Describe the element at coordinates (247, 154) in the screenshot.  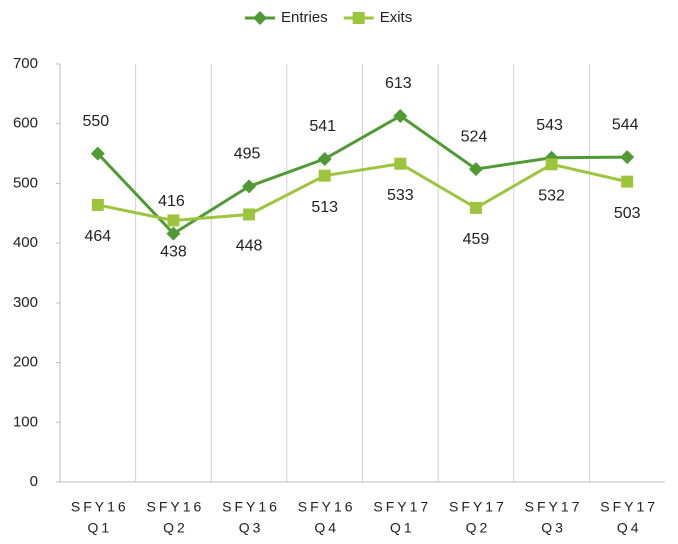
I see `data-label: 495` at that location.